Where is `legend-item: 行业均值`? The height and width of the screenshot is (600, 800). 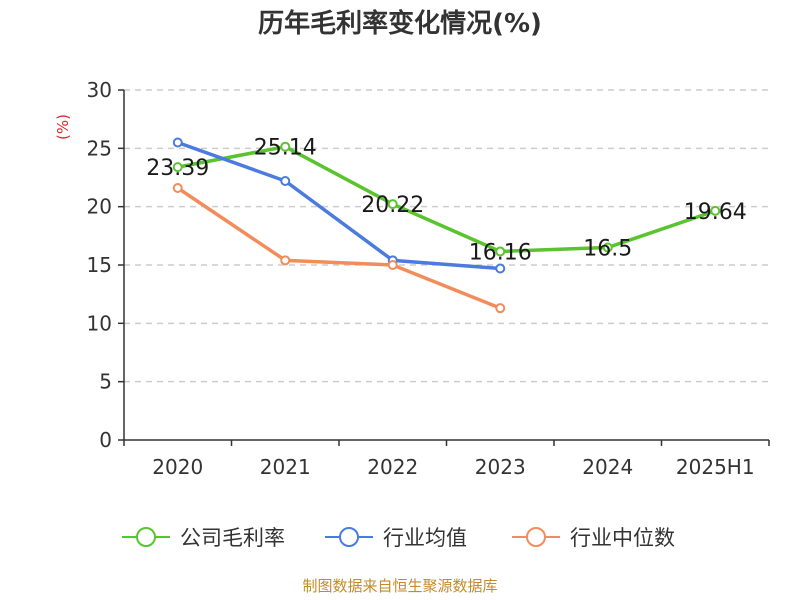
legend-item: 行业均值 is located at coordinates (396, 538).